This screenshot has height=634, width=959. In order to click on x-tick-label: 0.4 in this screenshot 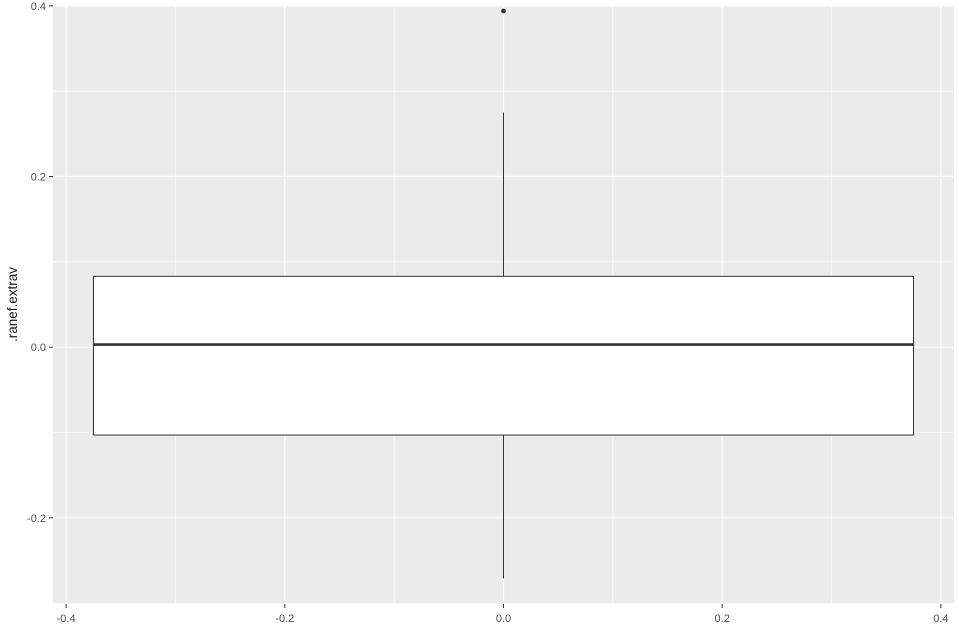, I will do `click(940, 619)`.